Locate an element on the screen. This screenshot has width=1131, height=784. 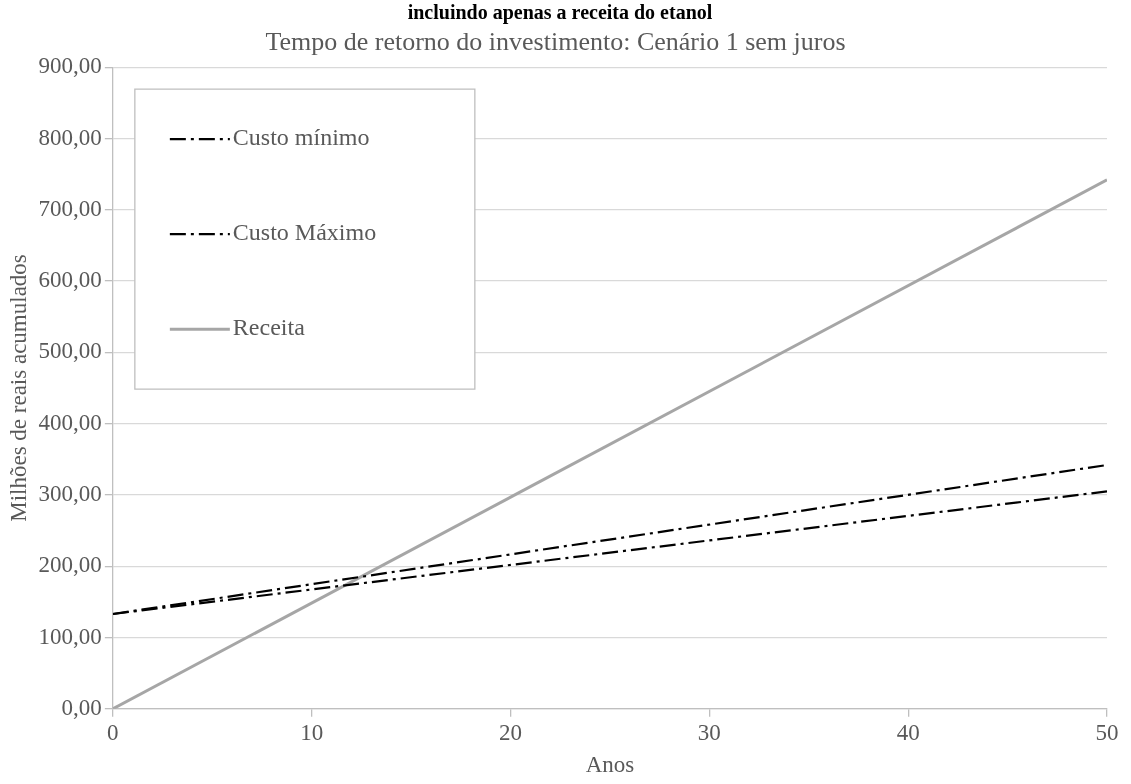
legend-label: Custo mínimo is located at coordinates (301, 137).